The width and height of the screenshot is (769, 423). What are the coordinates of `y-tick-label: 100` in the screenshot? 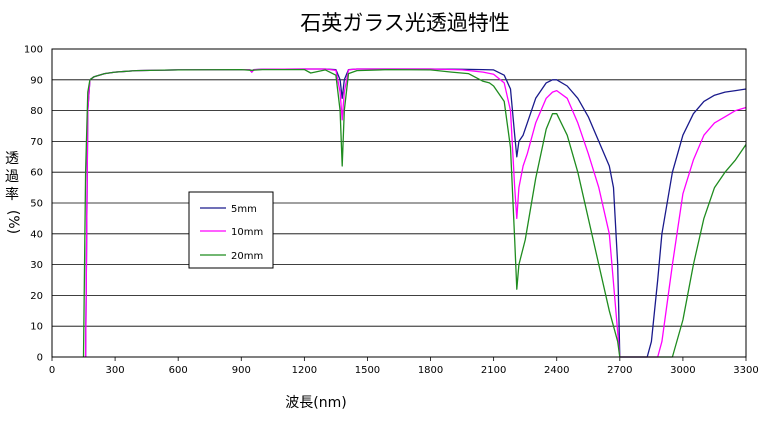 It's located at (33, 50).